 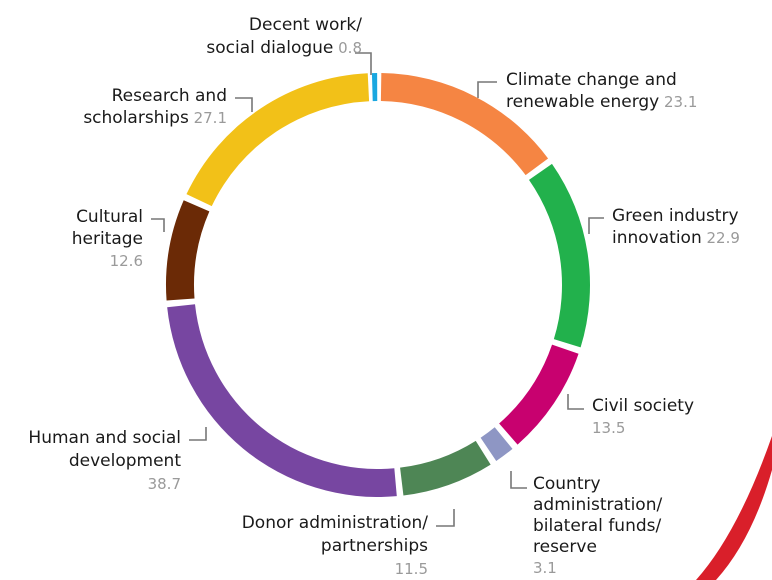 I want to click on slice-label-line: renewable energy, so click(x=582, y=102).